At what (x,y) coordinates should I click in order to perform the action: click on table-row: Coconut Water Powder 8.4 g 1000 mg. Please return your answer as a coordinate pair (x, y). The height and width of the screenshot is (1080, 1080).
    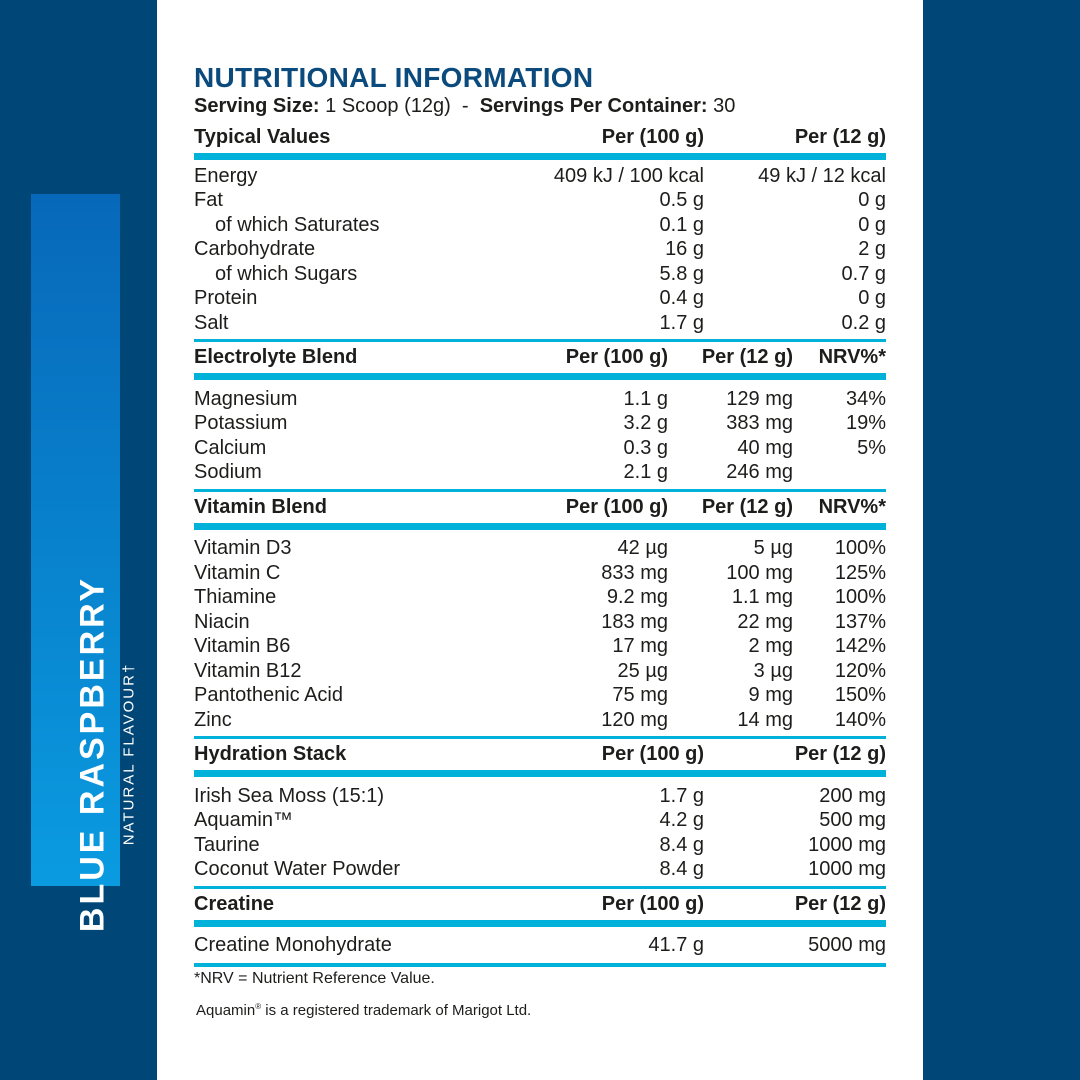
    Looking at the image, I should click on (540, 869).